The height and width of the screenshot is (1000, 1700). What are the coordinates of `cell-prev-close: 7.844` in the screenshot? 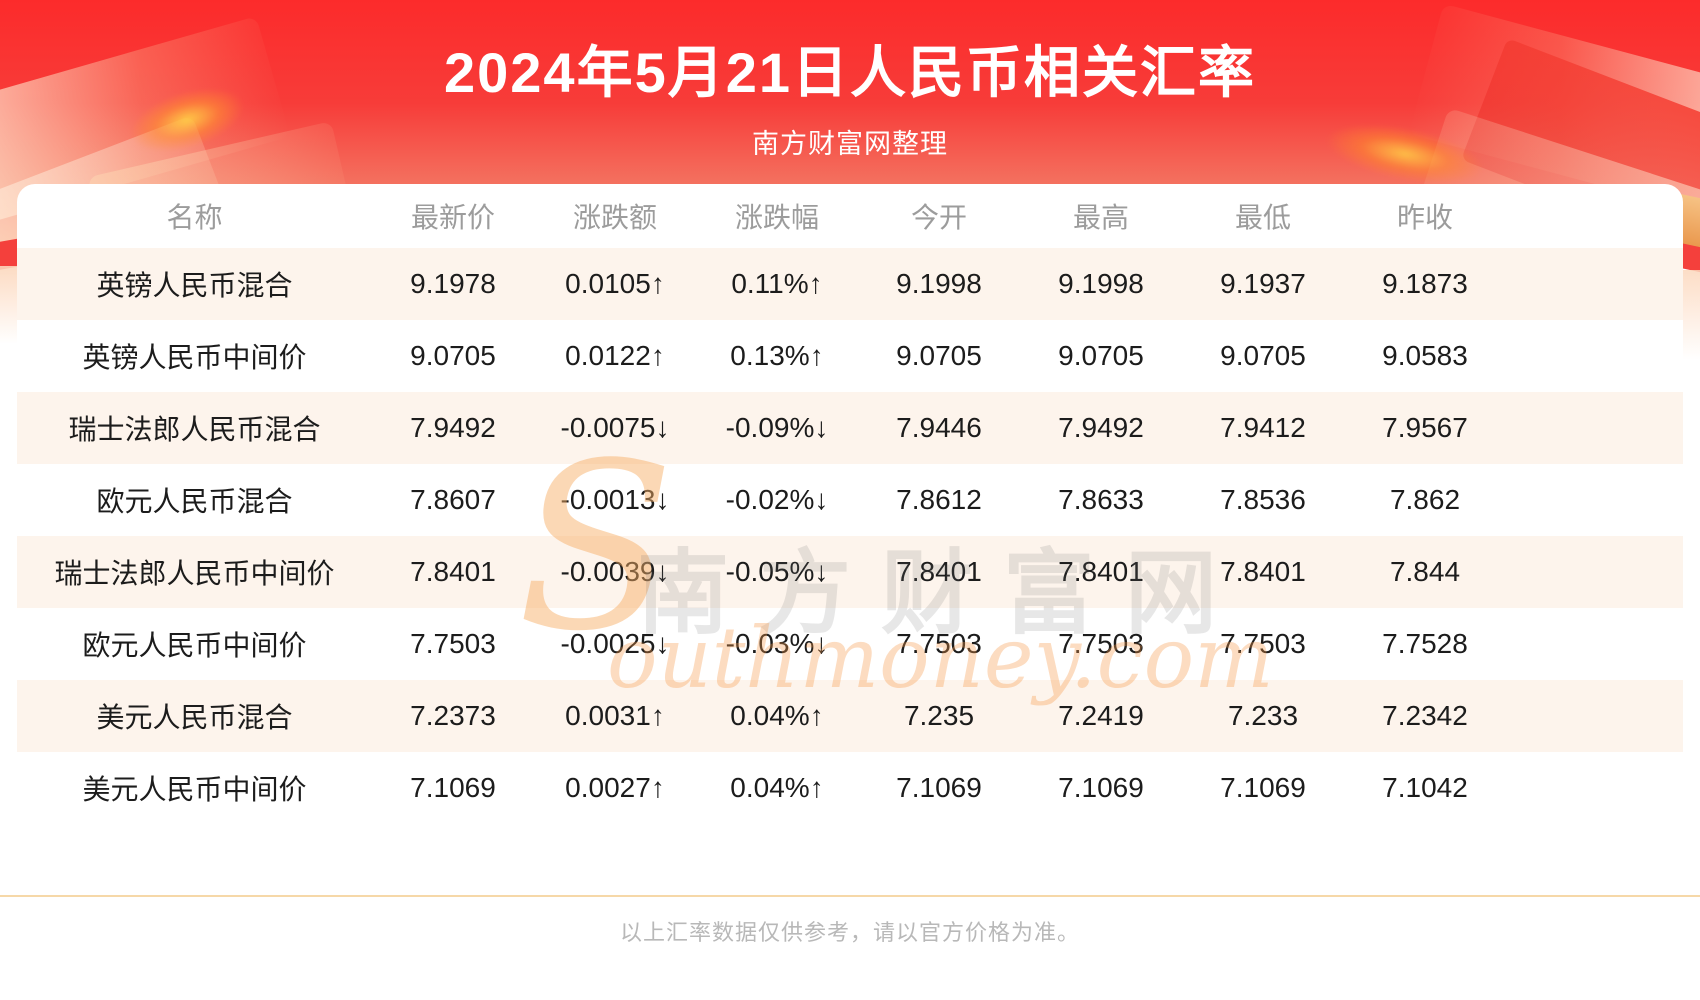 It's located at (1425, 571).